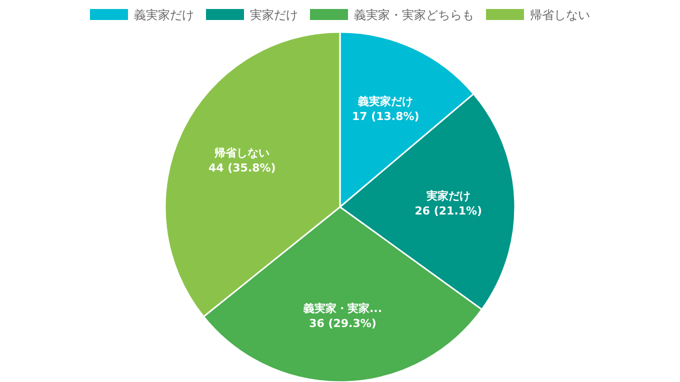 The height and width of the screenshot is (382, 680). Describe the element at coordinates (448, 203) in the screenshot. I see `data-label: 実家だけ 26 (21.1%)` at that location.